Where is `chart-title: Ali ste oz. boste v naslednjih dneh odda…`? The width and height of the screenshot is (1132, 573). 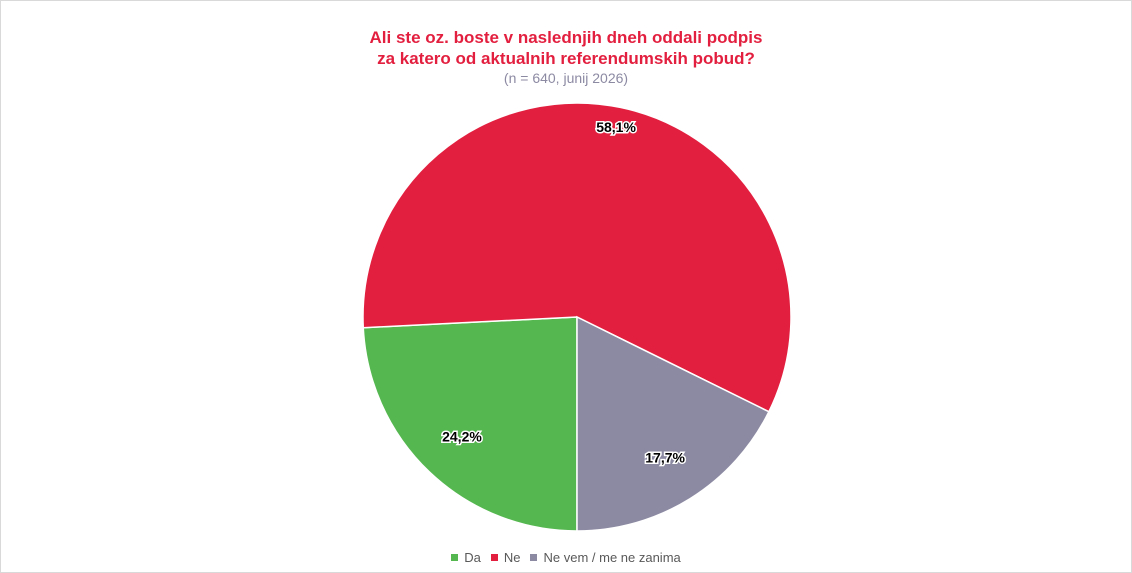 chart-title: Ali ste oz. boste v naslednjih dneh odda… is located at coordinates (566, 48).